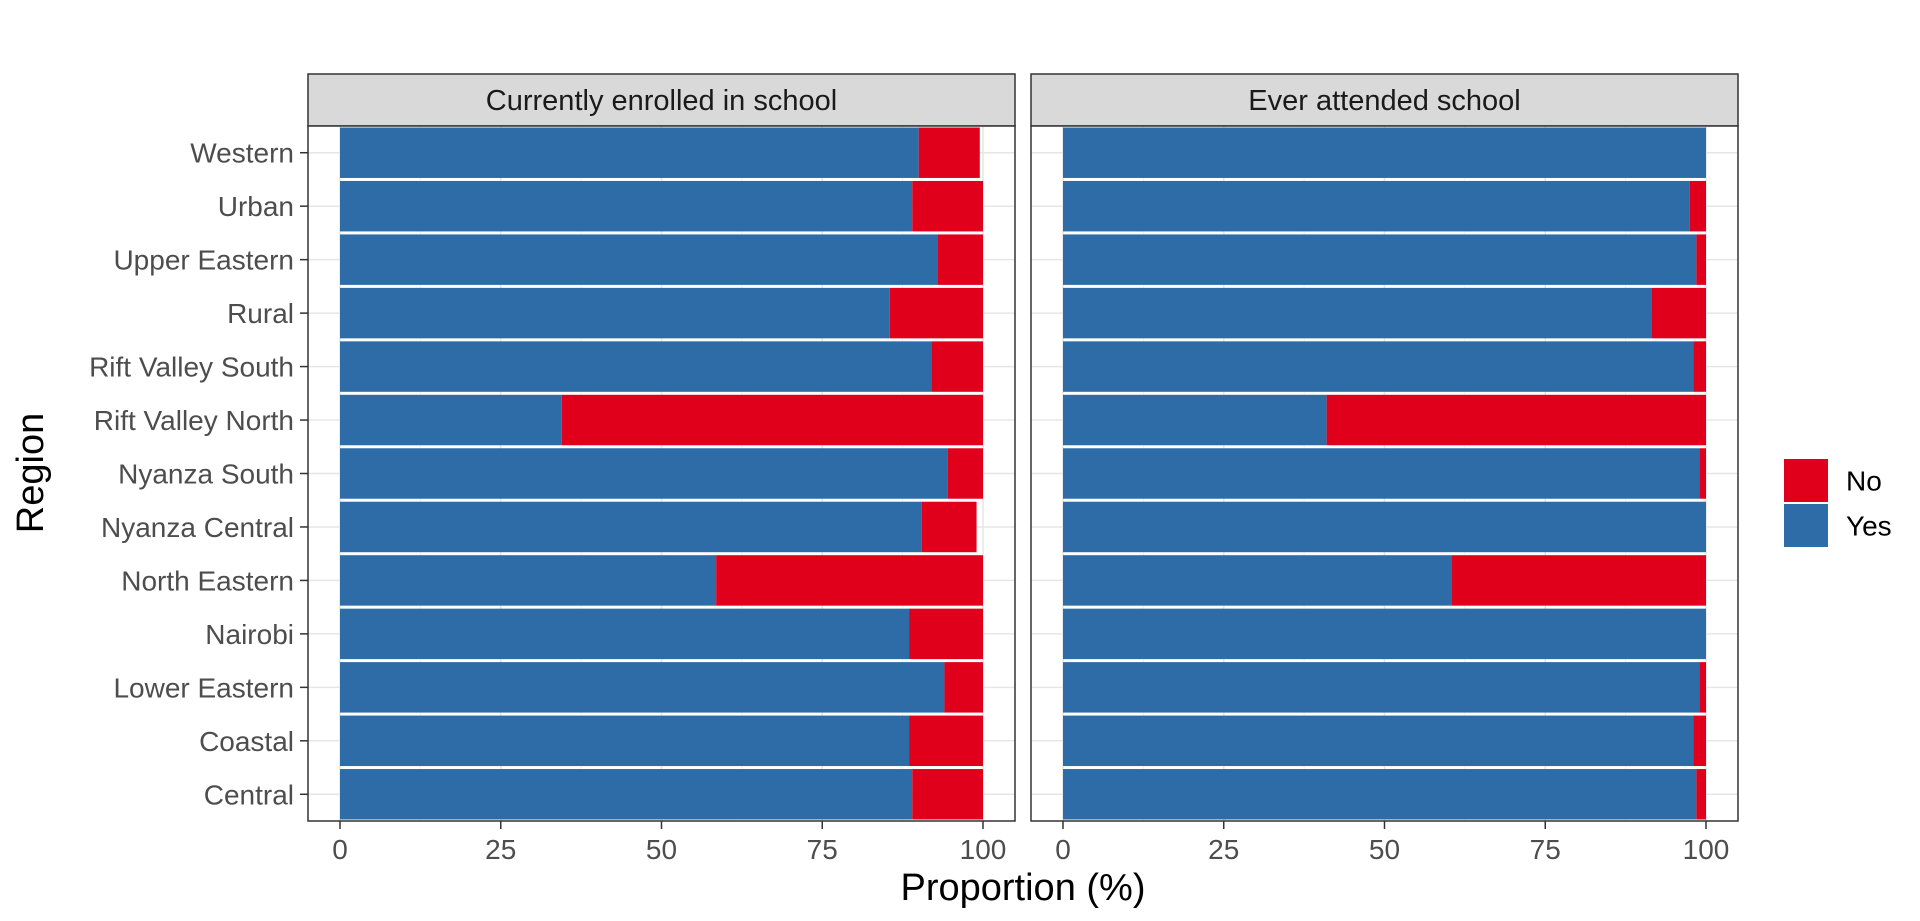 The image size is (1920, 921). Describe the element at coordinates (1869, 526) in the screenshot. I see `legend-label-yes: Yes` at that location.